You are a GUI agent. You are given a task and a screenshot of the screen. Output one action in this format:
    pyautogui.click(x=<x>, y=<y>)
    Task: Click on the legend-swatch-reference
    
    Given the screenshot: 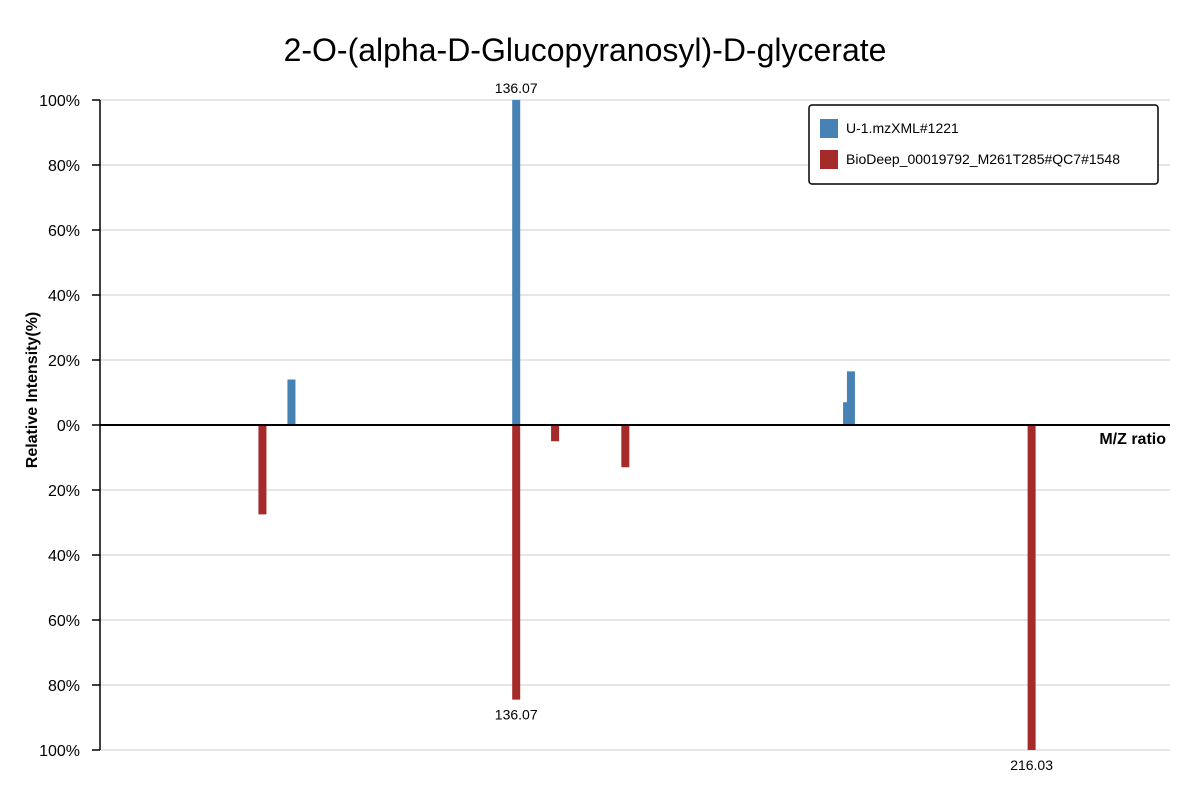 What is the action you would take?
    pyautogui.click(x=829, y=159)
    